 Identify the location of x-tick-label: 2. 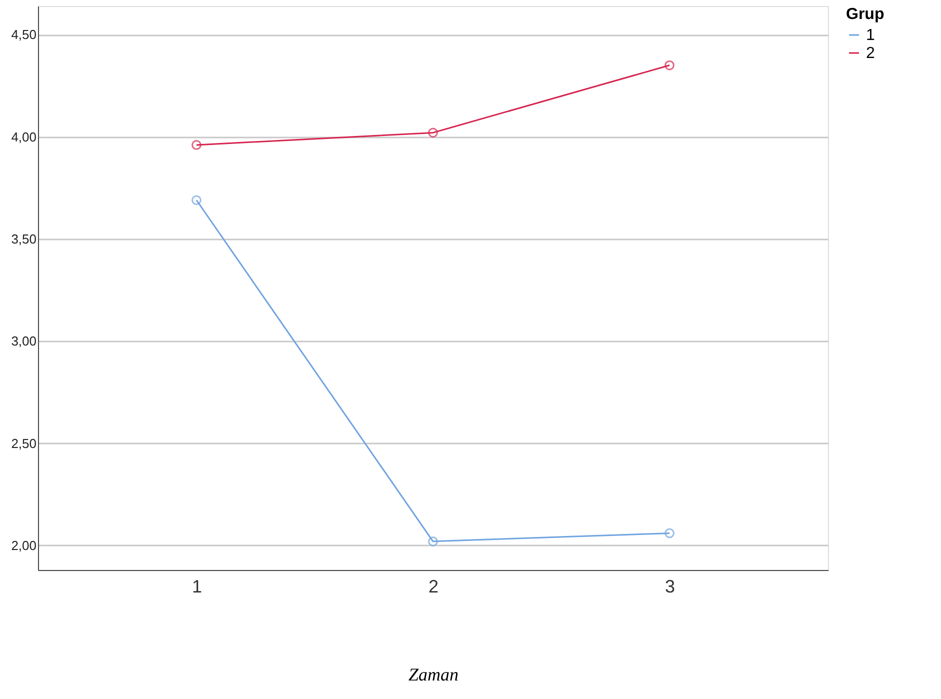
(433, 586).